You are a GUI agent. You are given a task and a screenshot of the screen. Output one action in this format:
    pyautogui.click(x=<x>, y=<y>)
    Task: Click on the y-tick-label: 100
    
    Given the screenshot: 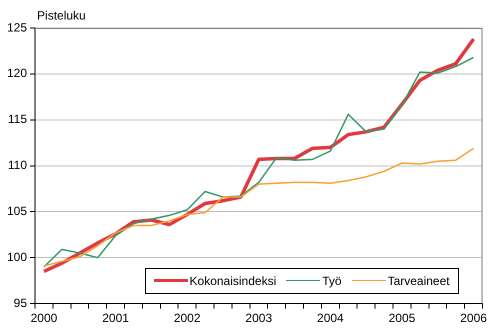 What is the action you would take?
    pyautogui.click(x=17, y=257)
    